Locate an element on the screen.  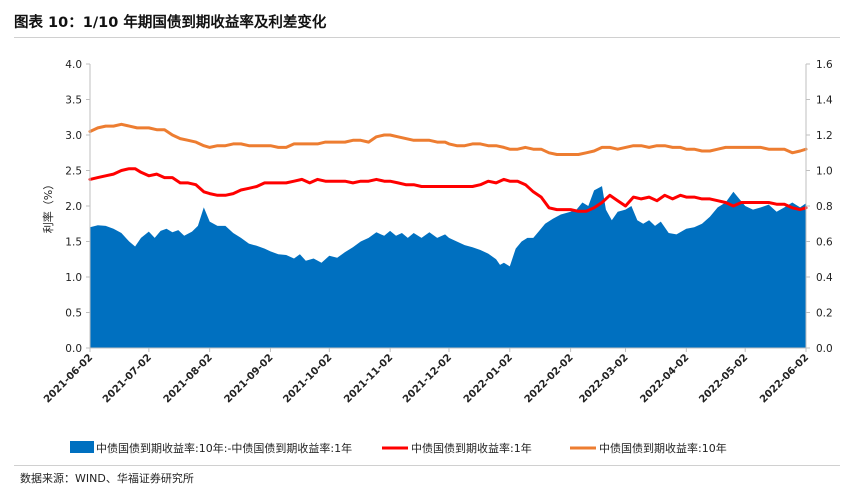
y-right-tick-label: 0.4 is located at coordinates (824, 278).